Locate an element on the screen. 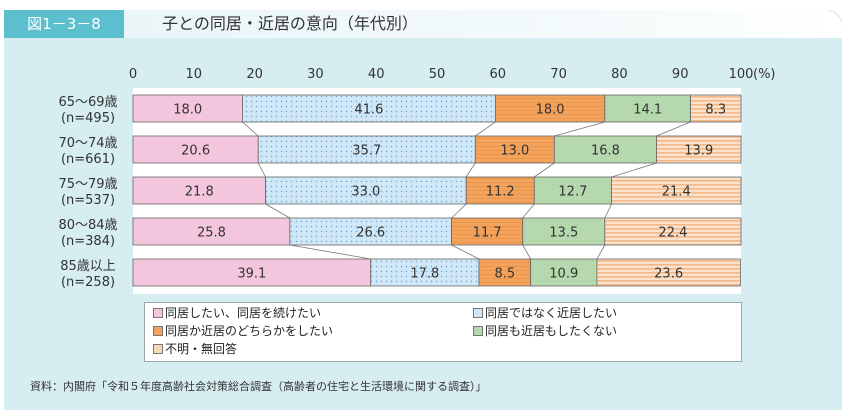 This screenshot has width=845, height=418. x-tick-label: 20 is located at coordinates (254, 74).